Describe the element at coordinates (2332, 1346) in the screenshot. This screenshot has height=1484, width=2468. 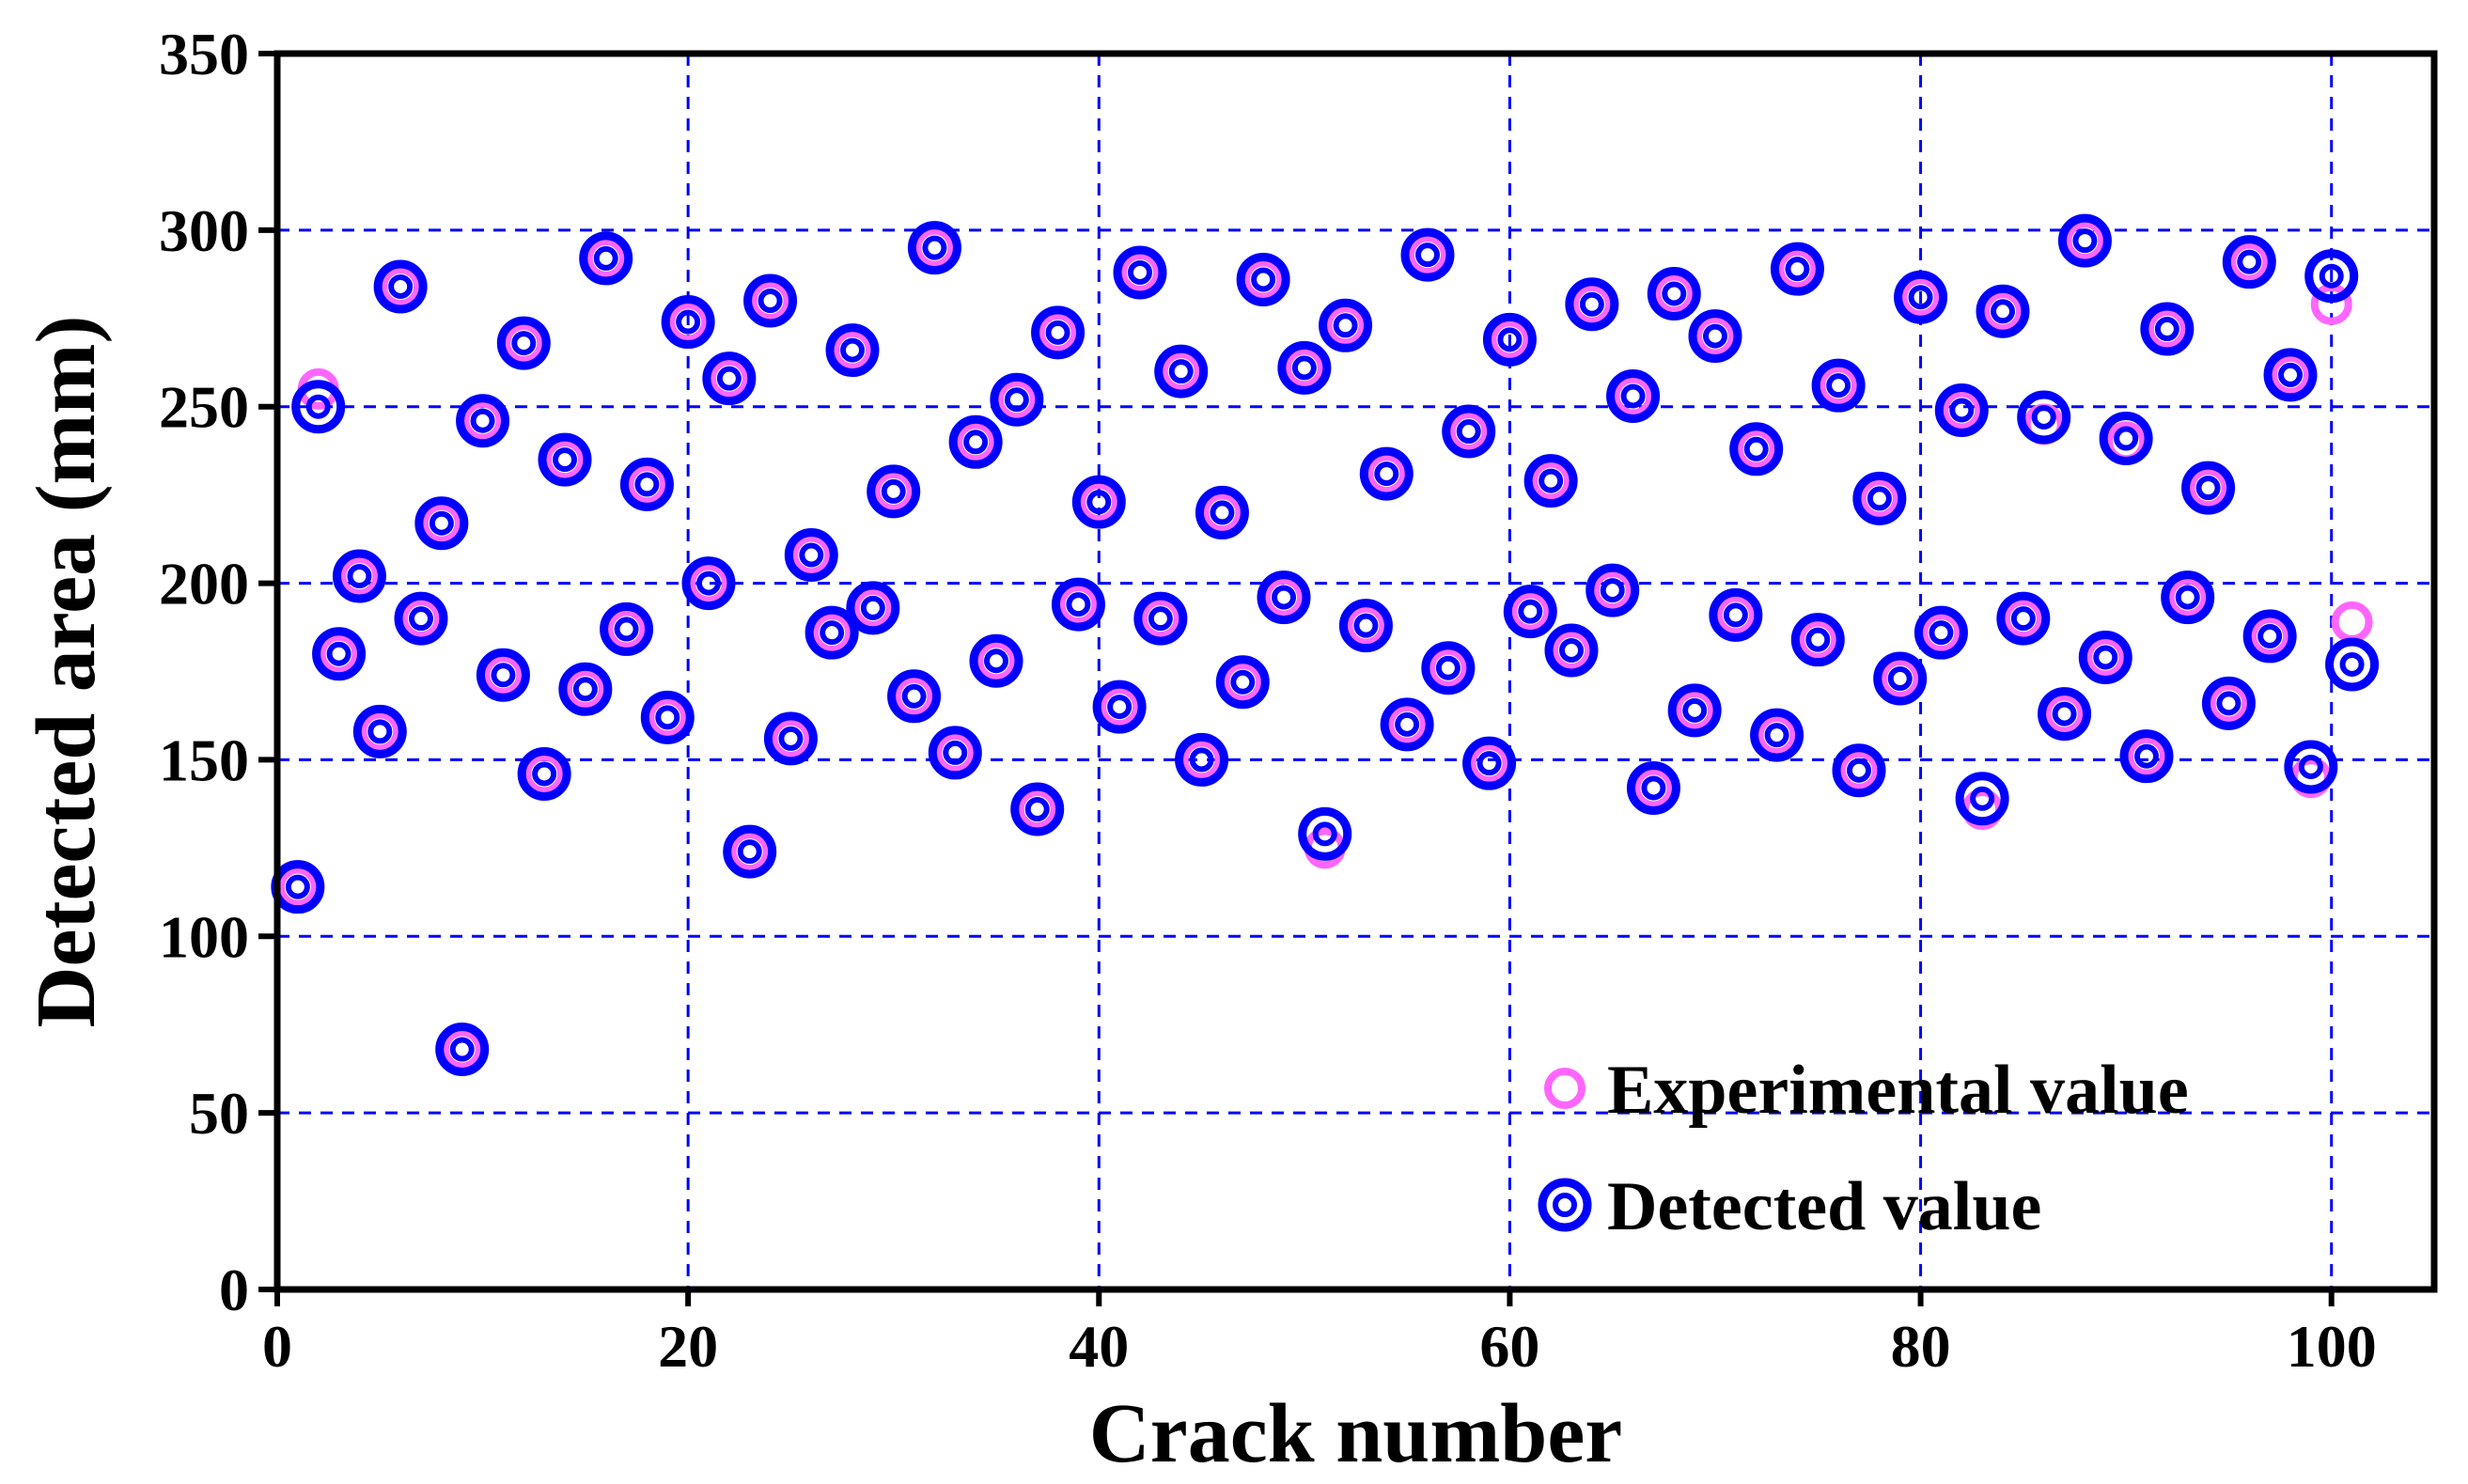
I see `tick-label-x-100: 100` at that location.